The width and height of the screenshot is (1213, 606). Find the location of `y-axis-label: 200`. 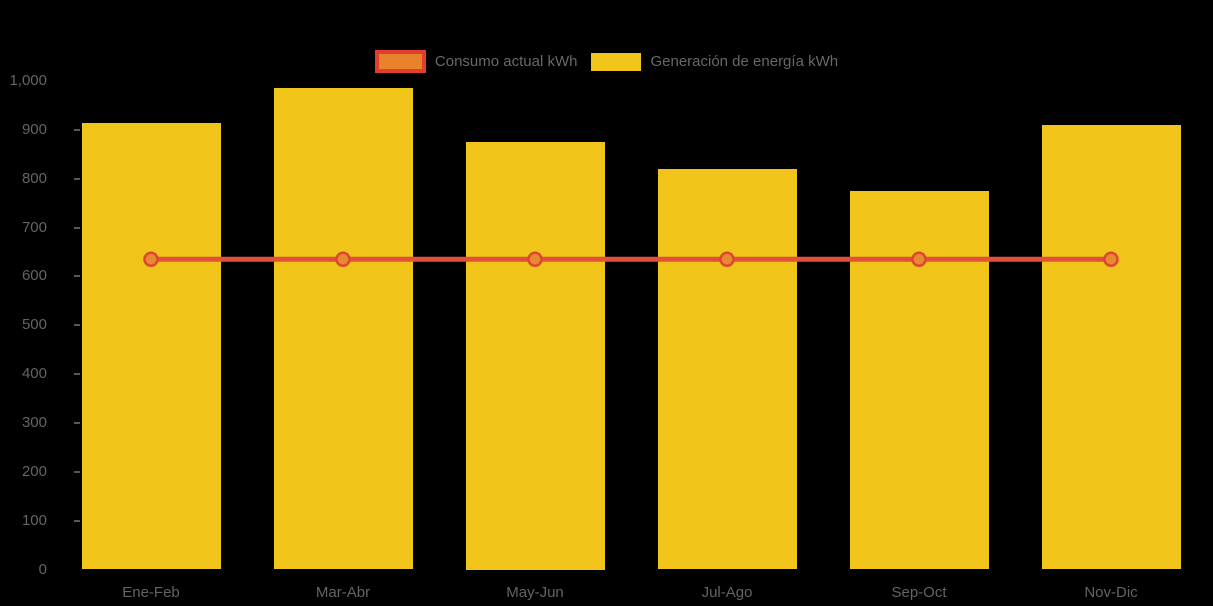

y-axis-label: 200 is located at coordinates (34, 471).